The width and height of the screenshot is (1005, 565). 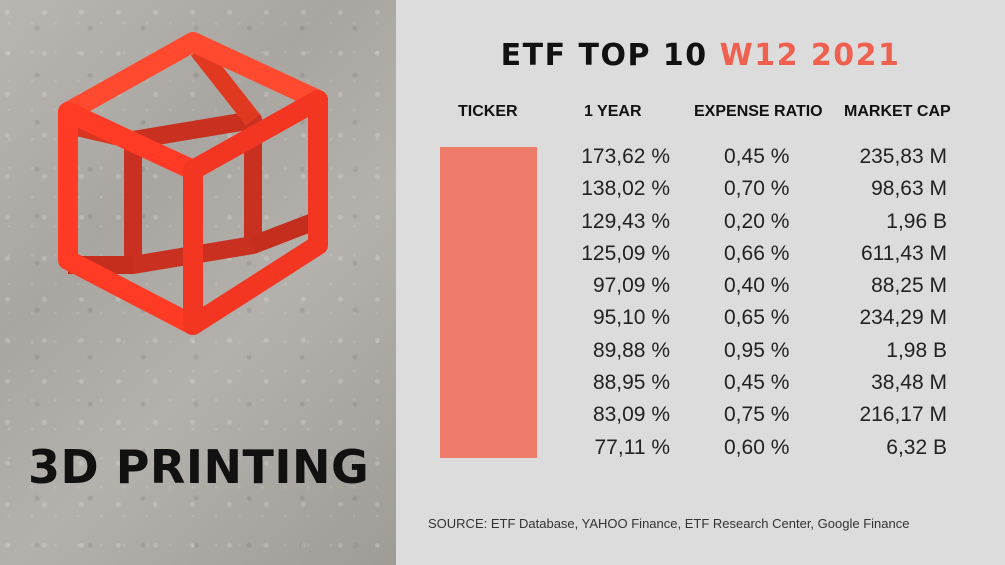 What do you see at coordinates (631, 415) in the screenshot?
I see `one-year-return: 83,09 %` at bounding box center [631, 415].